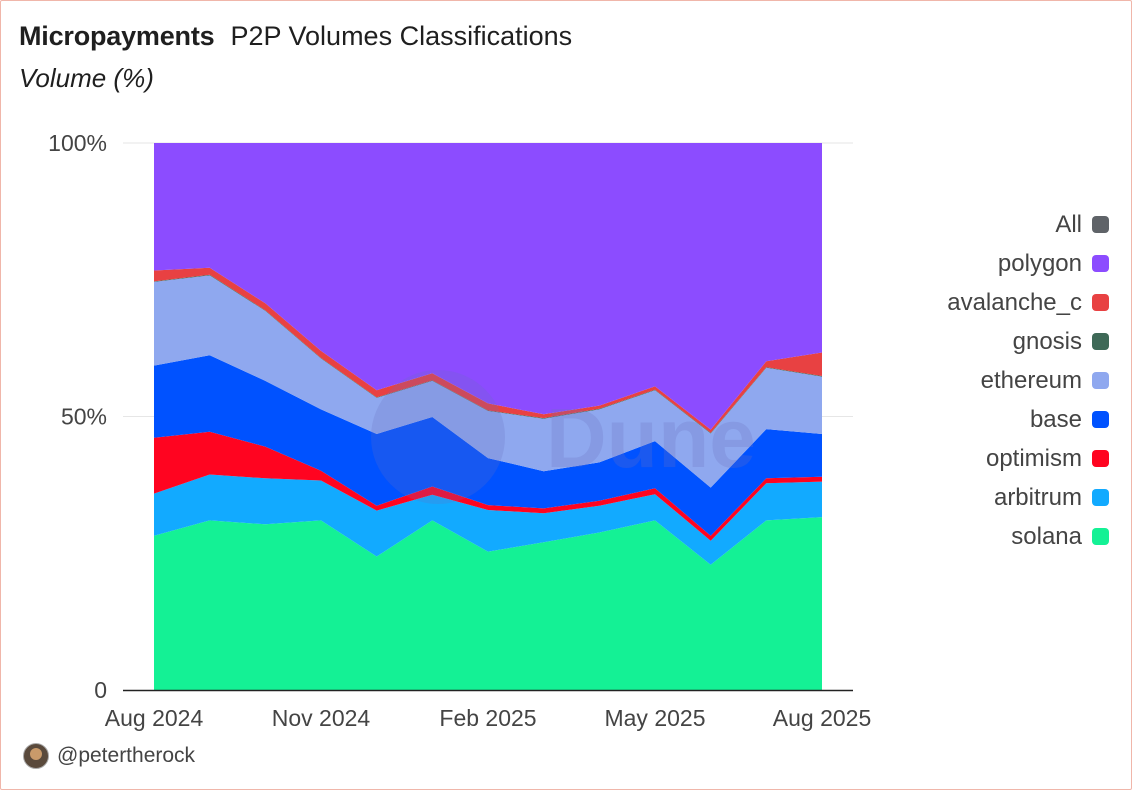 This screenshot has width=1134, height=793. What do you see at coordinates (438, 437) in the screenshot?
I see `watermark-logo-icon` at bounding box center [438, 437].